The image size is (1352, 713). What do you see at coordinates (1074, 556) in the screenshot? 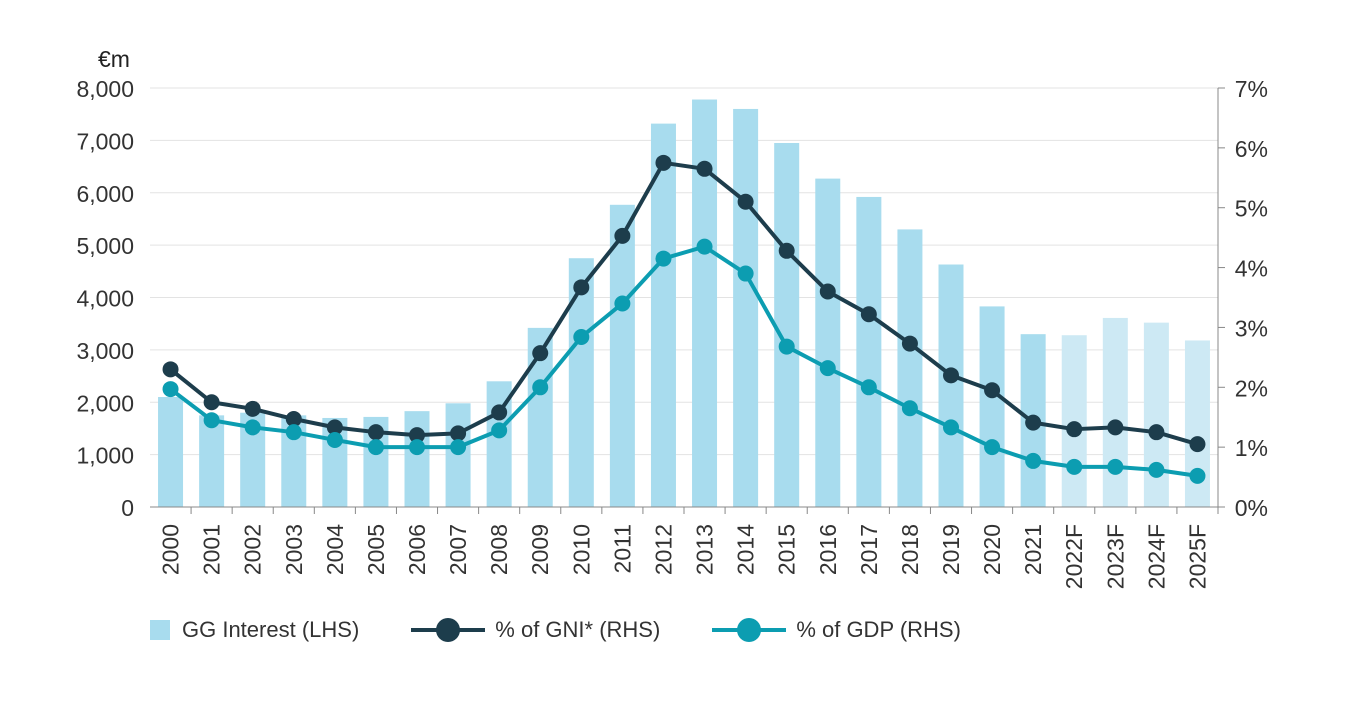
I see `x-tick-label: 2022F` at bounding box center [1074, 556].